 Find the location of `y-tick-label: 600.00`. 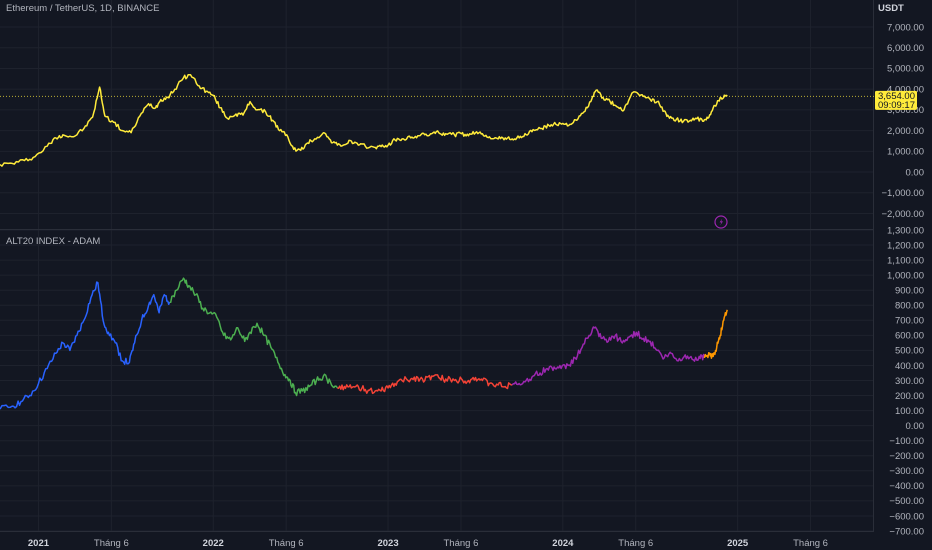

y-tick-label: 600.00 is located at coordinates (909, 336).